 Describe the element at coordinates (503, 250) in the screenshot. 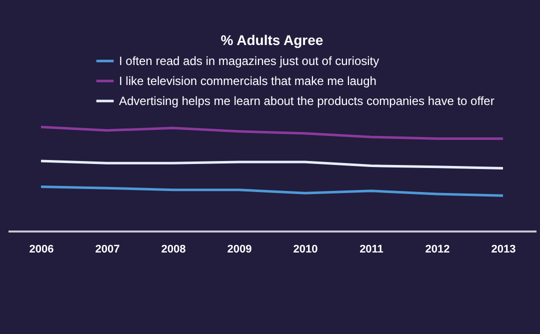

I see `x-tick-label: 2013` at that location.